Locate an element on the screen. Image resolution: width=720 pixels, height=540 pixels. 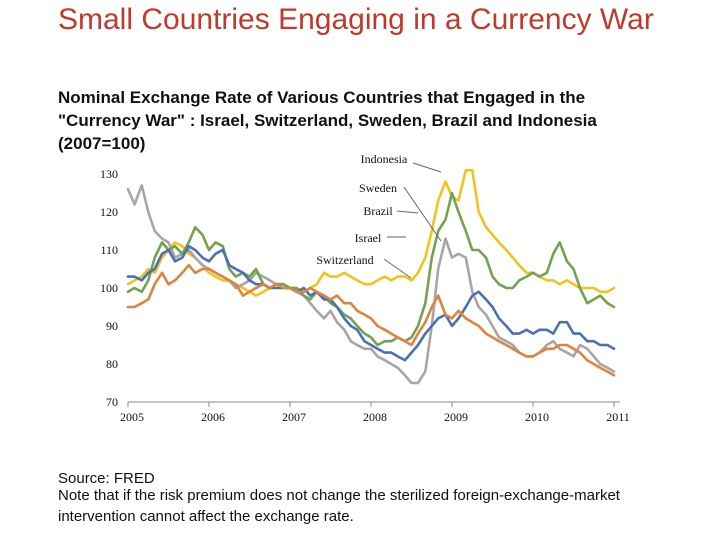
callout-leader-brazil is located at coordinates (407, 212).